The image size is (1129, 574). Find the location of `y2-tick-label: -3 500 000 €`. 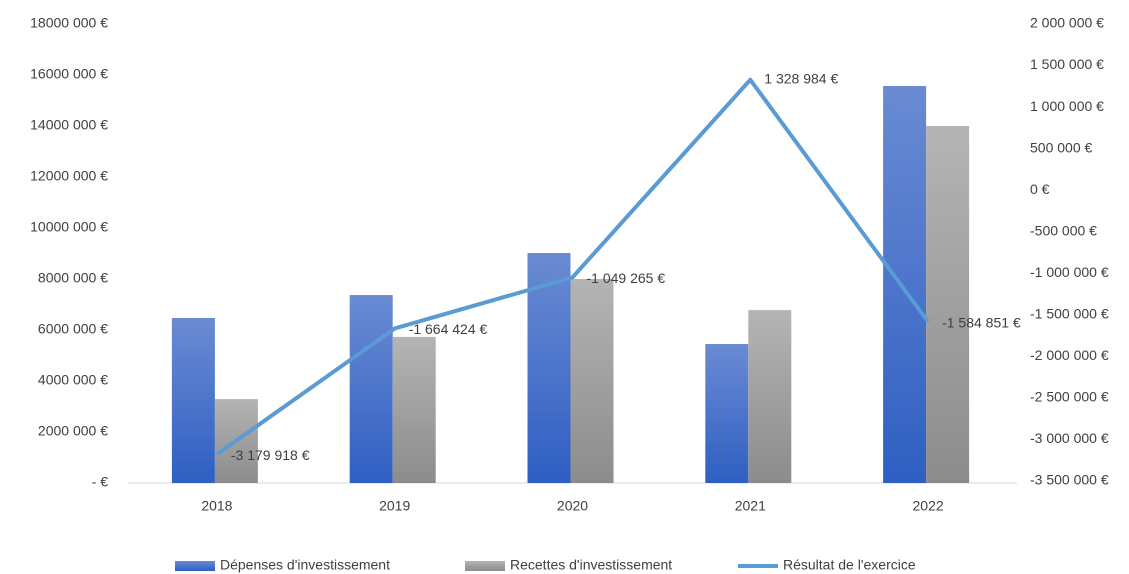

y2-tick-label: -3 500 000 € is located at coordinates (1069, 480).